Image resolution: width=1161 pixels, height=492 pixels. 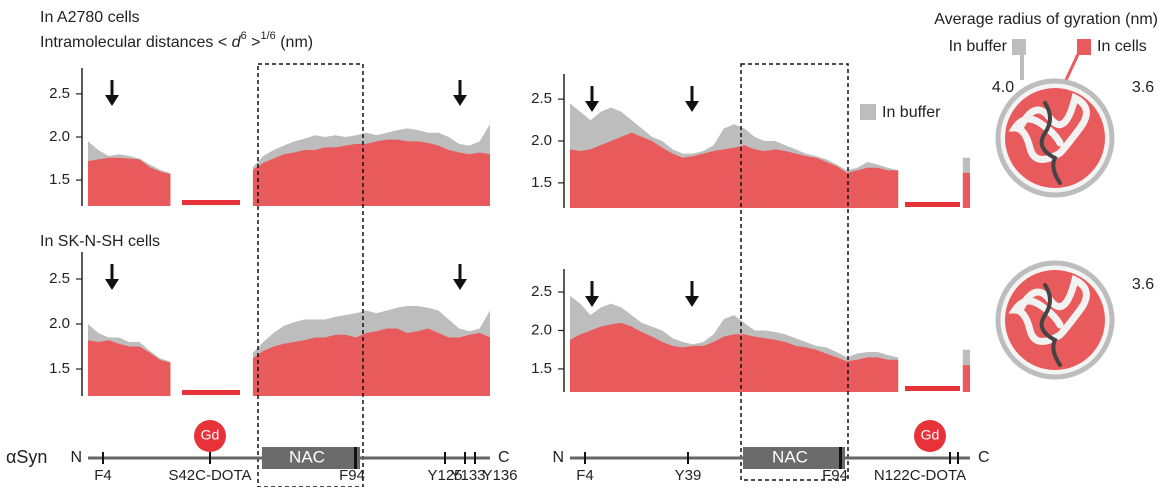 I want to click on protein-label: αSyn, so click(x=26, y=457).